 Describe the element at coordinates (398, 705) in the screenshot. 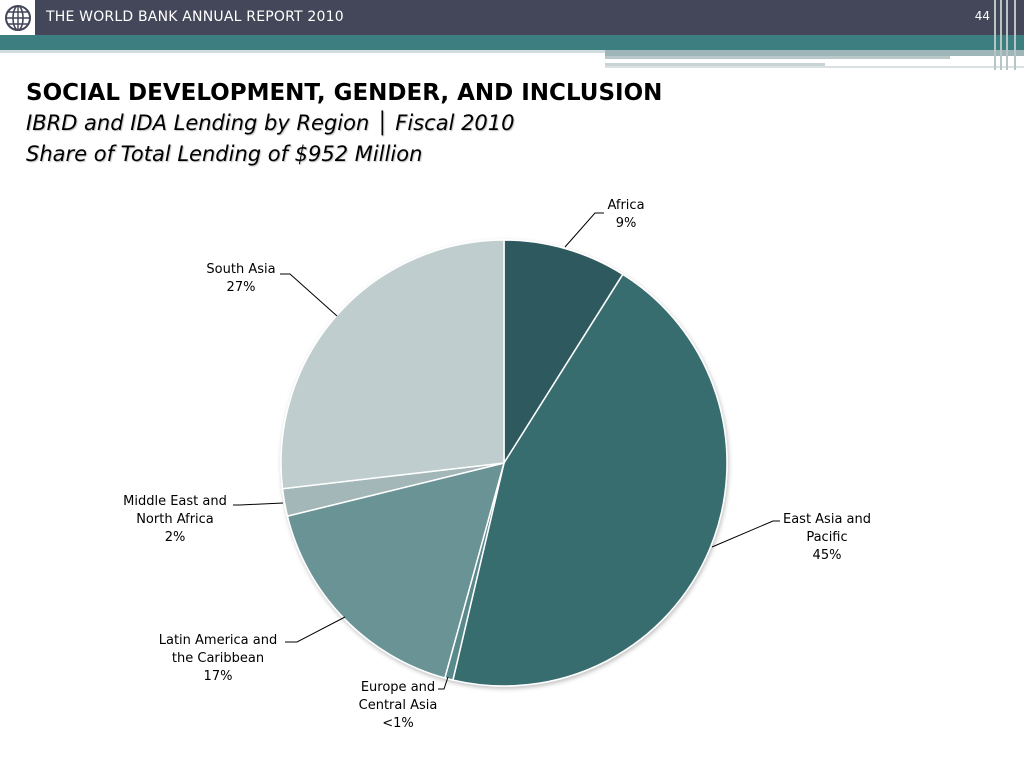

I see `pie-label-europe-and-central-asia: Europe and Central Asia <1%` at that location.